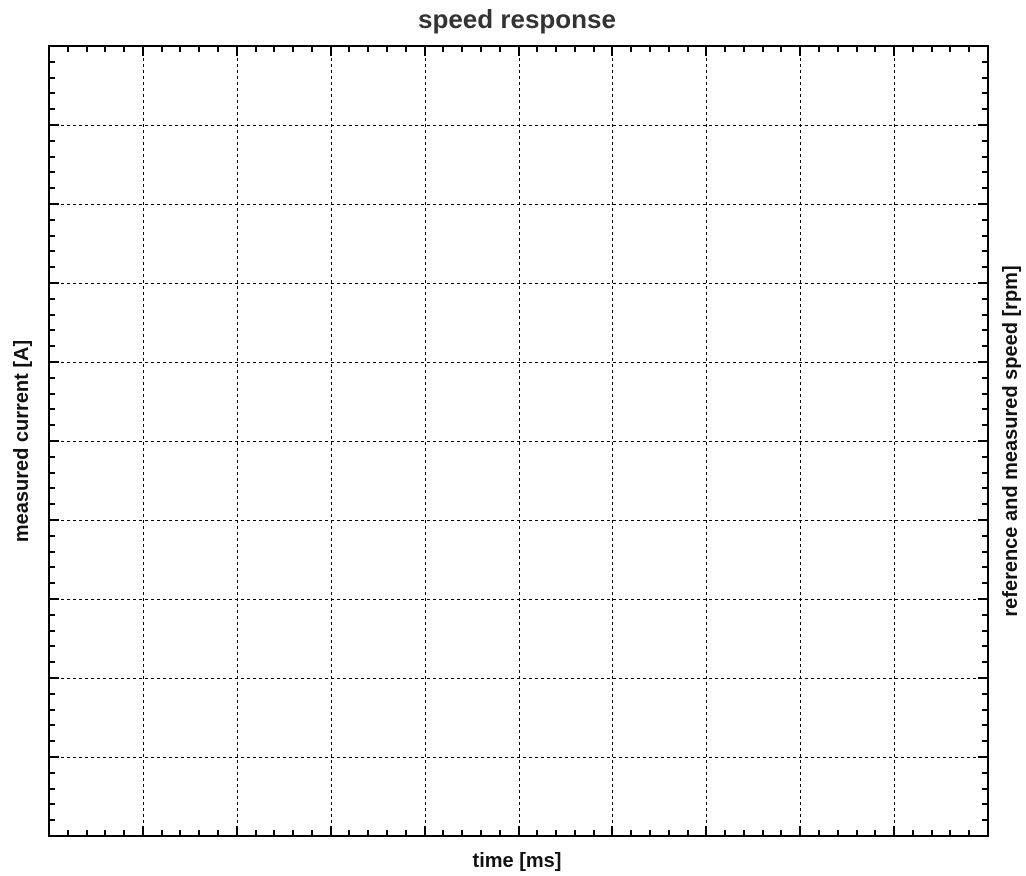 The width and height of the screenshot is (1026, 876). I want to click on y-axis-label: measured current [A], so click(22, 441).